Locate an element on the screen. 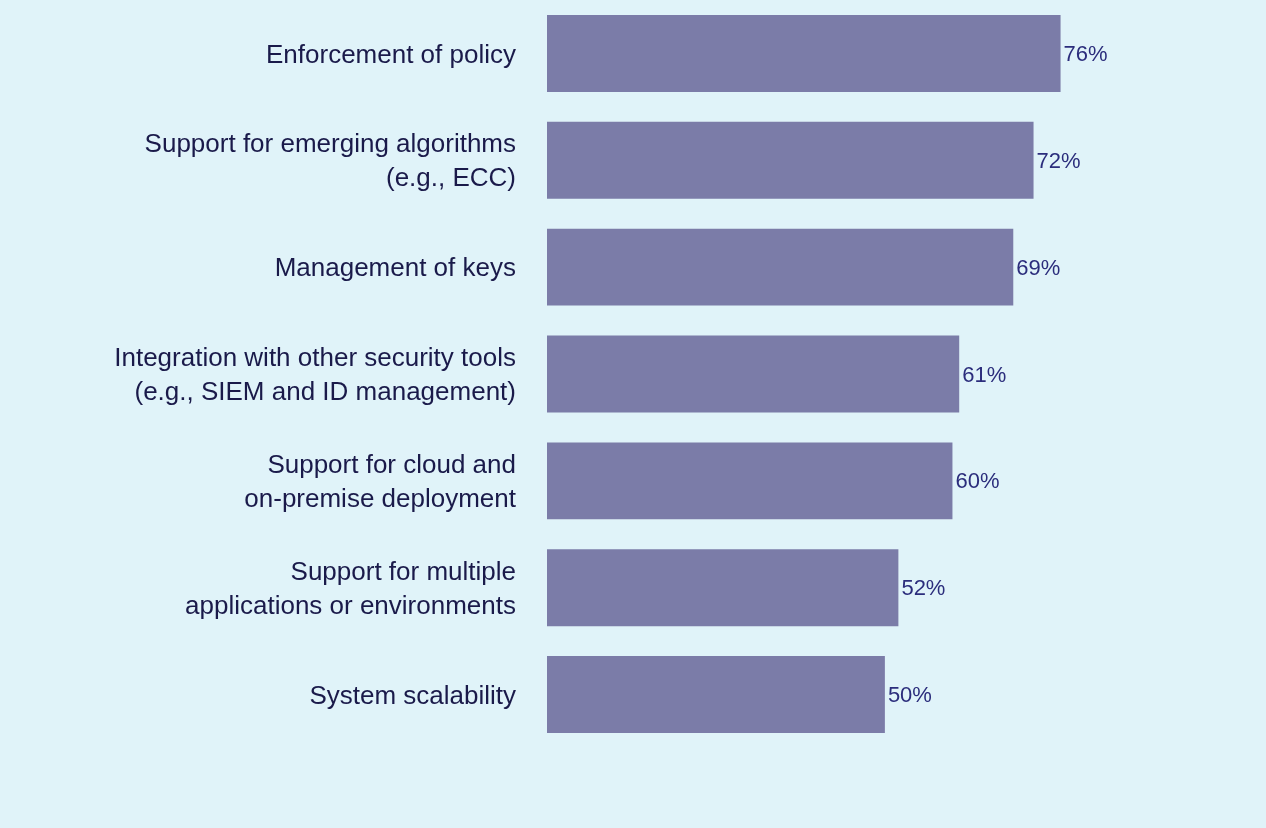  data-label: 52% is located at coordinates (923, 588).